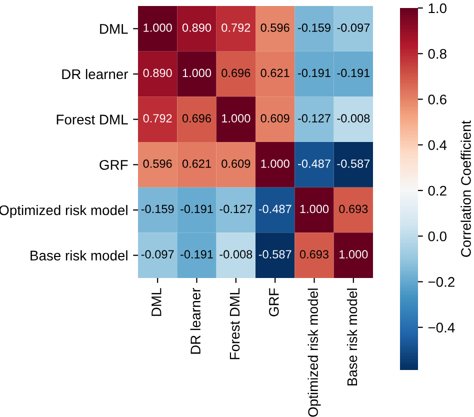  I want to click on color-bar-title: Correlation Coefficient, so click(465, 188).